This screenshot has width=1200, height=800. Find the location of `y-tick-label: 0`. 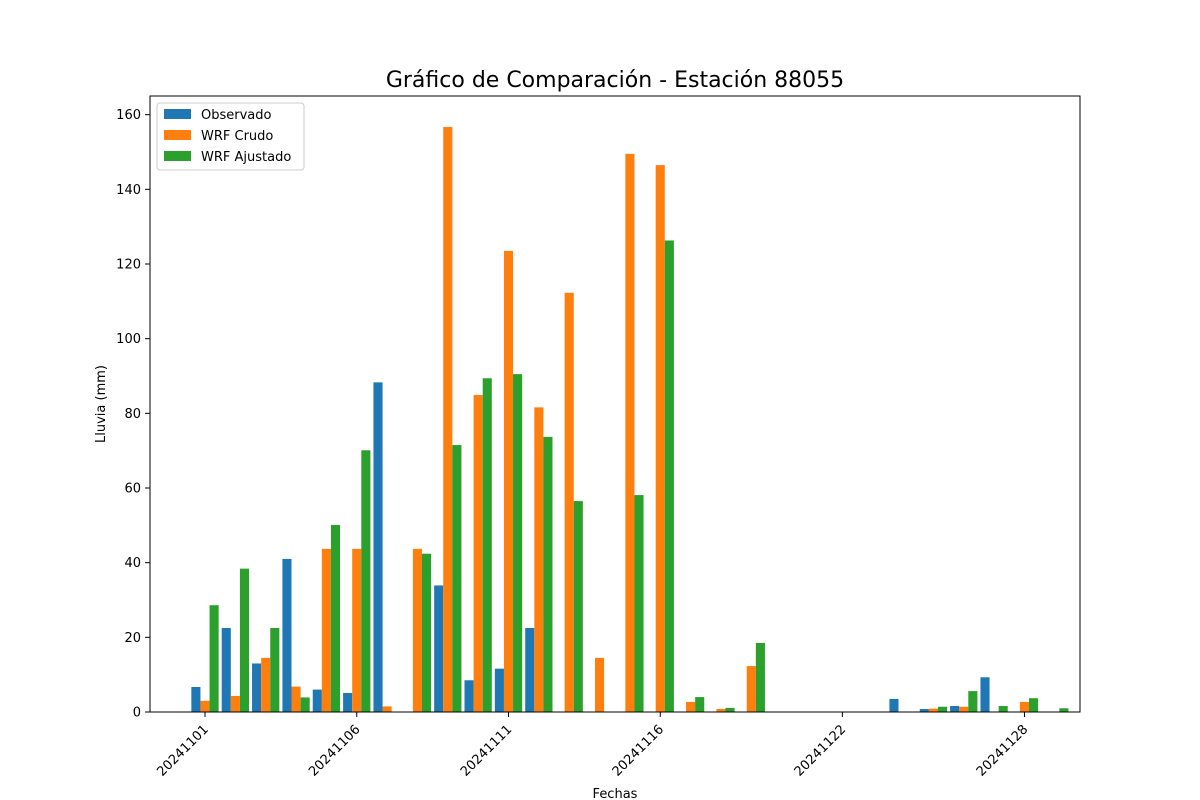

y-tick-label: 0 is located at coordinates (137, 713).